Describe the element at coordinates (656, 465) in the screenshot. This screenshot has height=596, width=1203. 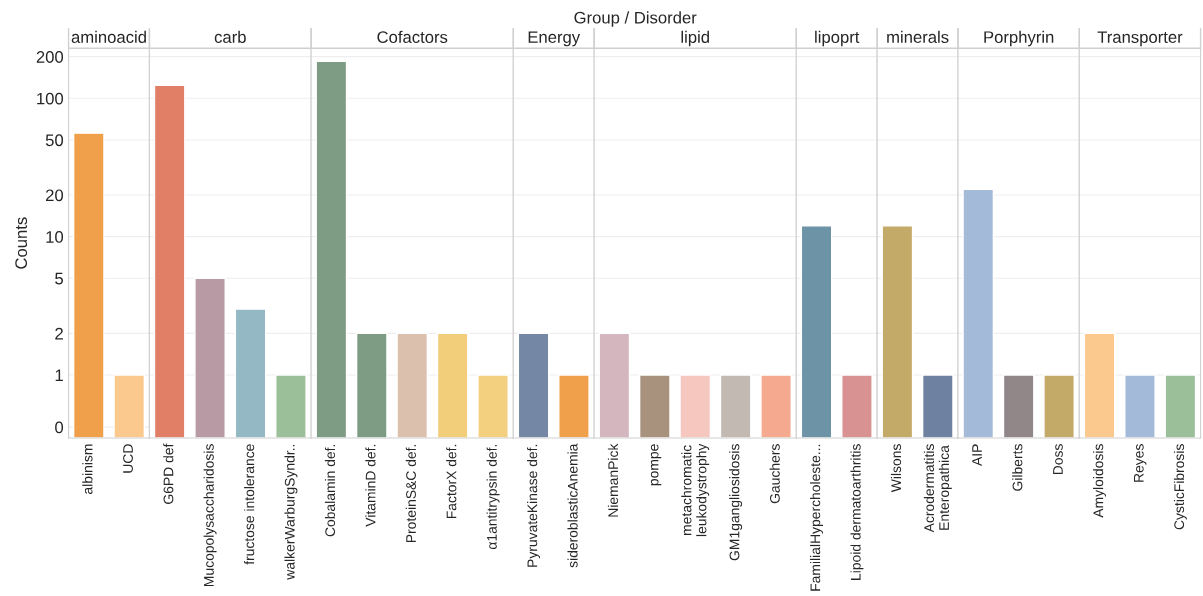
I see `x-tick-label: pompe` at that location.